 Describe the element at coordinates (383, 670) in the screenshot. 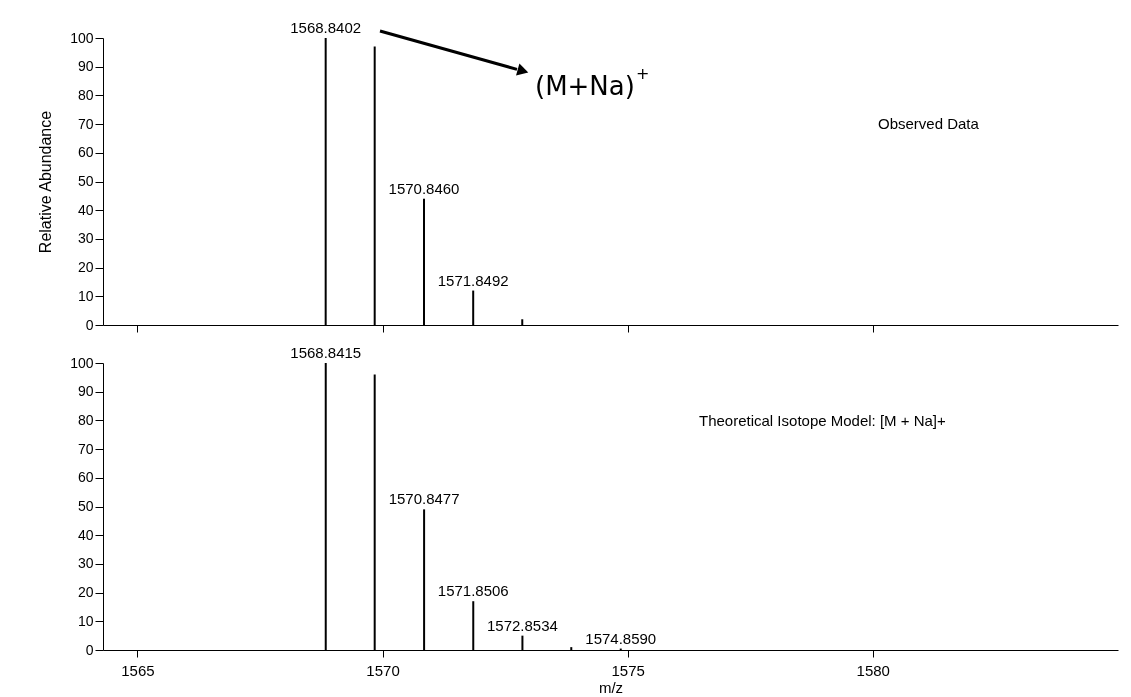

I see `x-tick-label: 1570` at that location.